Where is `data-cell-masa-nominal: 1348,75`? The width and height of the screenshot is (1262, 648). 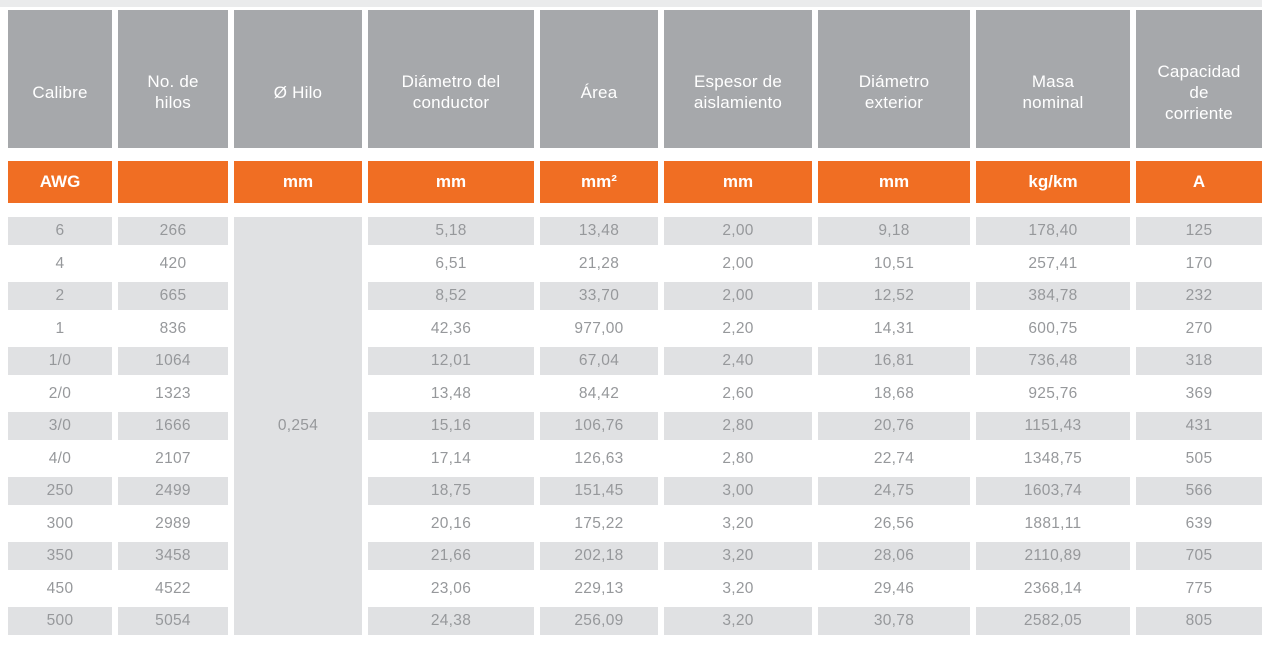
data-cell-masa-nominal: 1348,75 is located at coordinates (1053, 458).